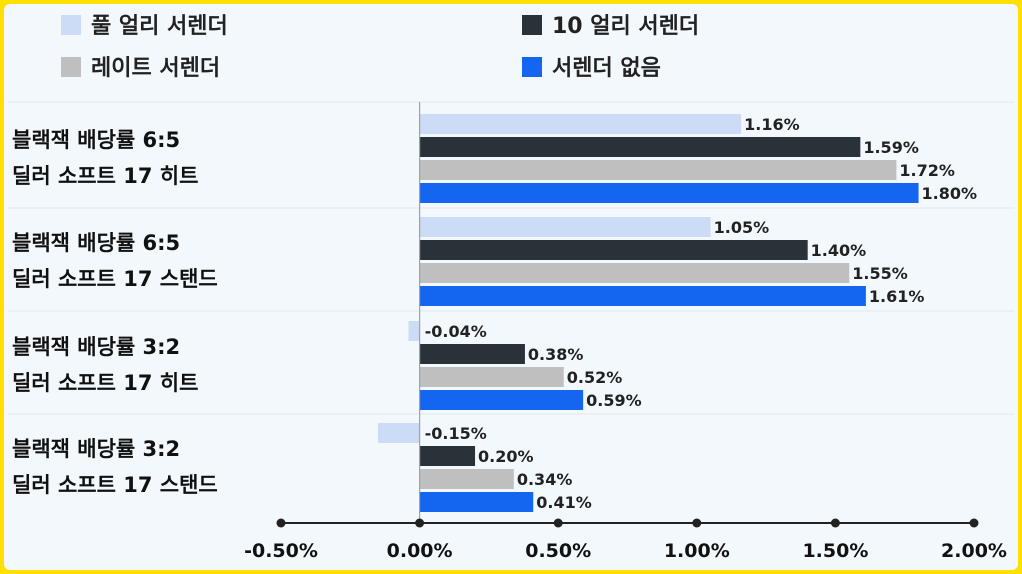  I want to click on x-tick-label: 0.00%, so click(420, 551).